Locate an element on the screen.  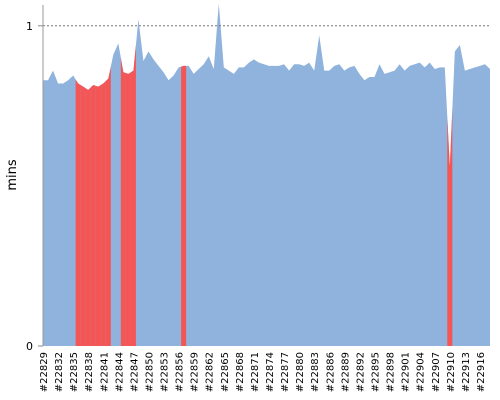
x-tick-label: #22910 is located at coordinates (451, 372).